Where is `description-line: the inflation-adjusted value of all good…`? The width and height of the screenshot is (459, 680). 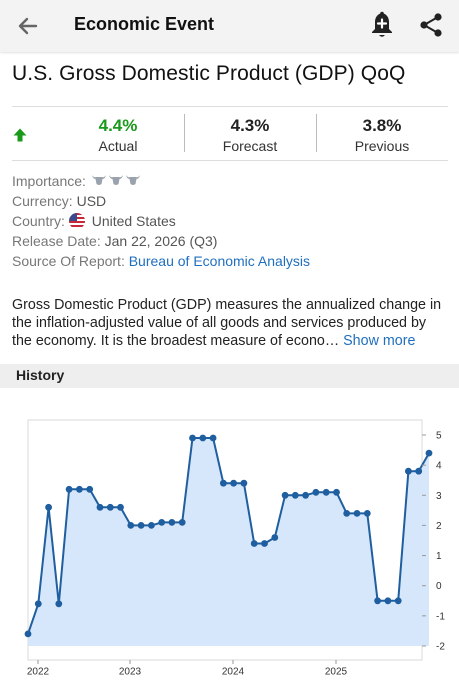 description-line: the inflation-adjusted value of all good… is located at coordinates (219, 323).